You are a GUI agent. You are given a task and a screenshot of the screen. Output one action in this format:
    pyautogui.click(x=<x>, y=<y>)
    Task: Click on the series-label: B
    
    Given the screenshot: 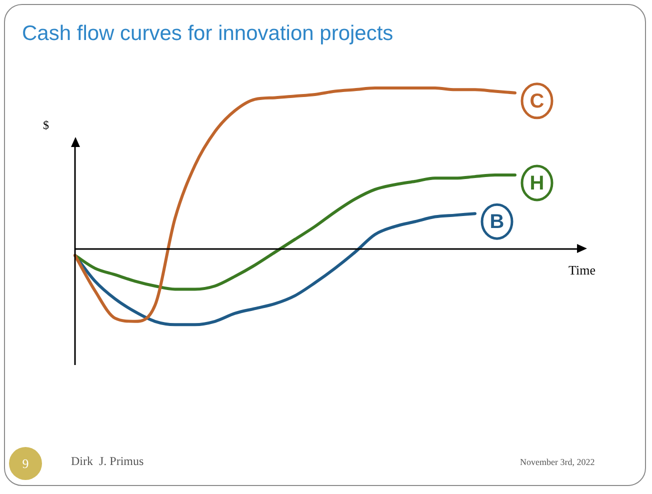 What is the action you would take?
    pyautogui.click(x=497, y=222)
    